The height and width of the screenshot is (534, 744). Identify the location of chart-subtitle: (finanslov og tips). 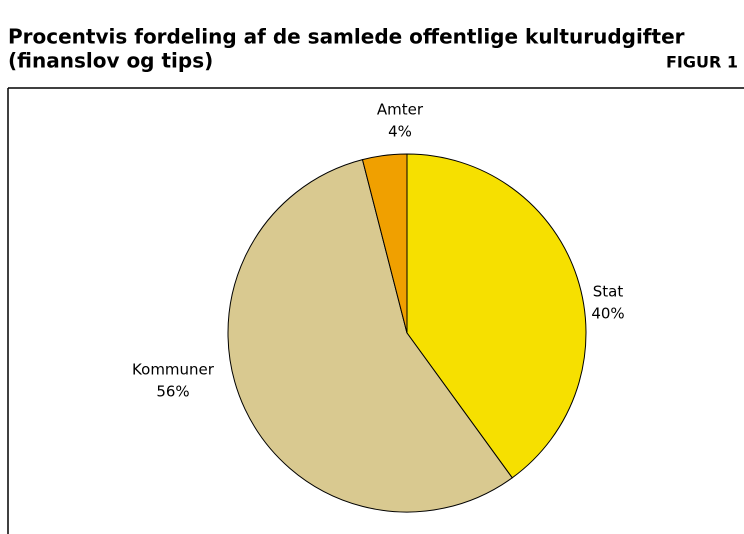
(110, 61).